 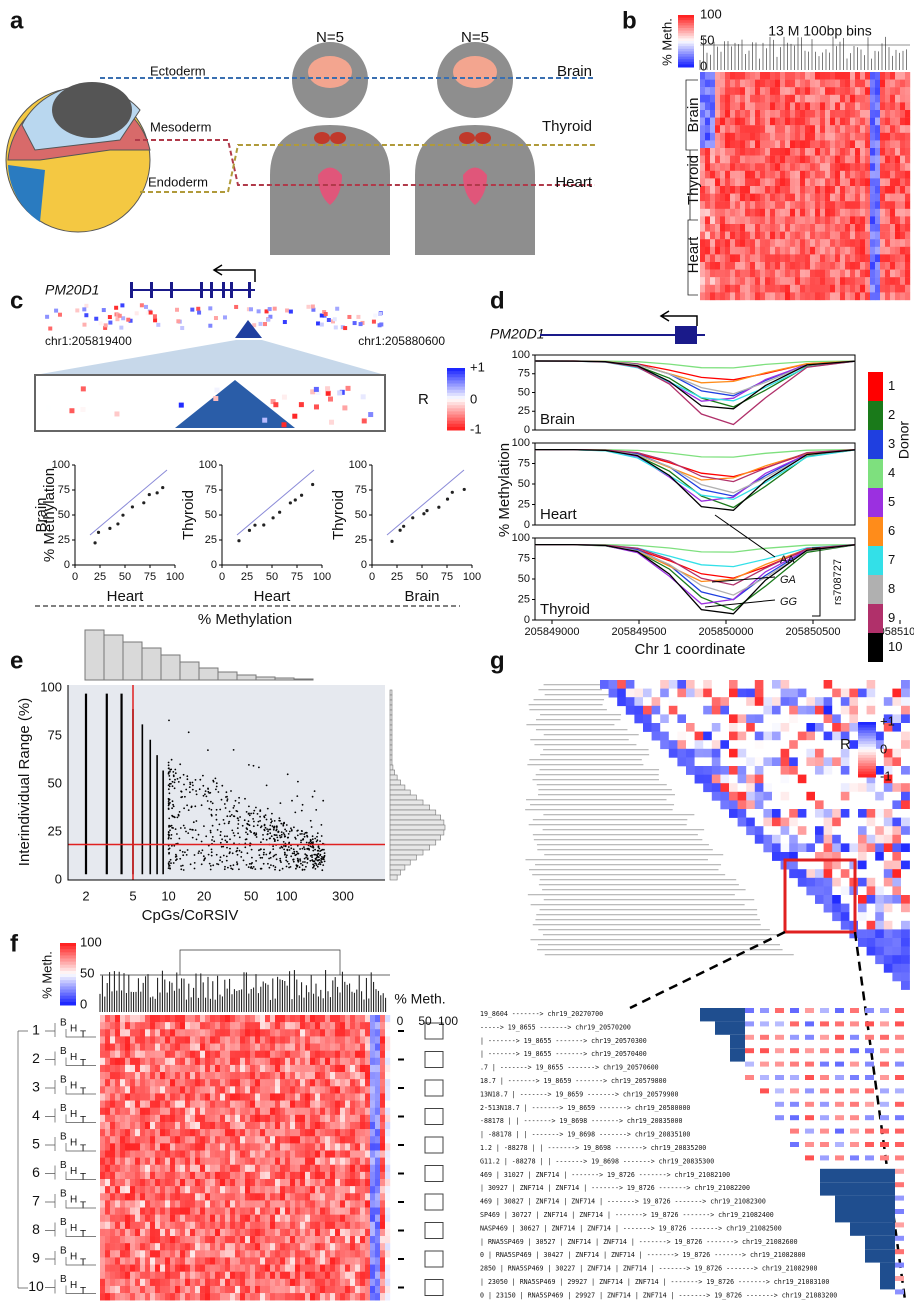 What do you see at coordinates (891, 559) in the screenshot?
I see `legend-label: 7` at bounding box center [891, 559].